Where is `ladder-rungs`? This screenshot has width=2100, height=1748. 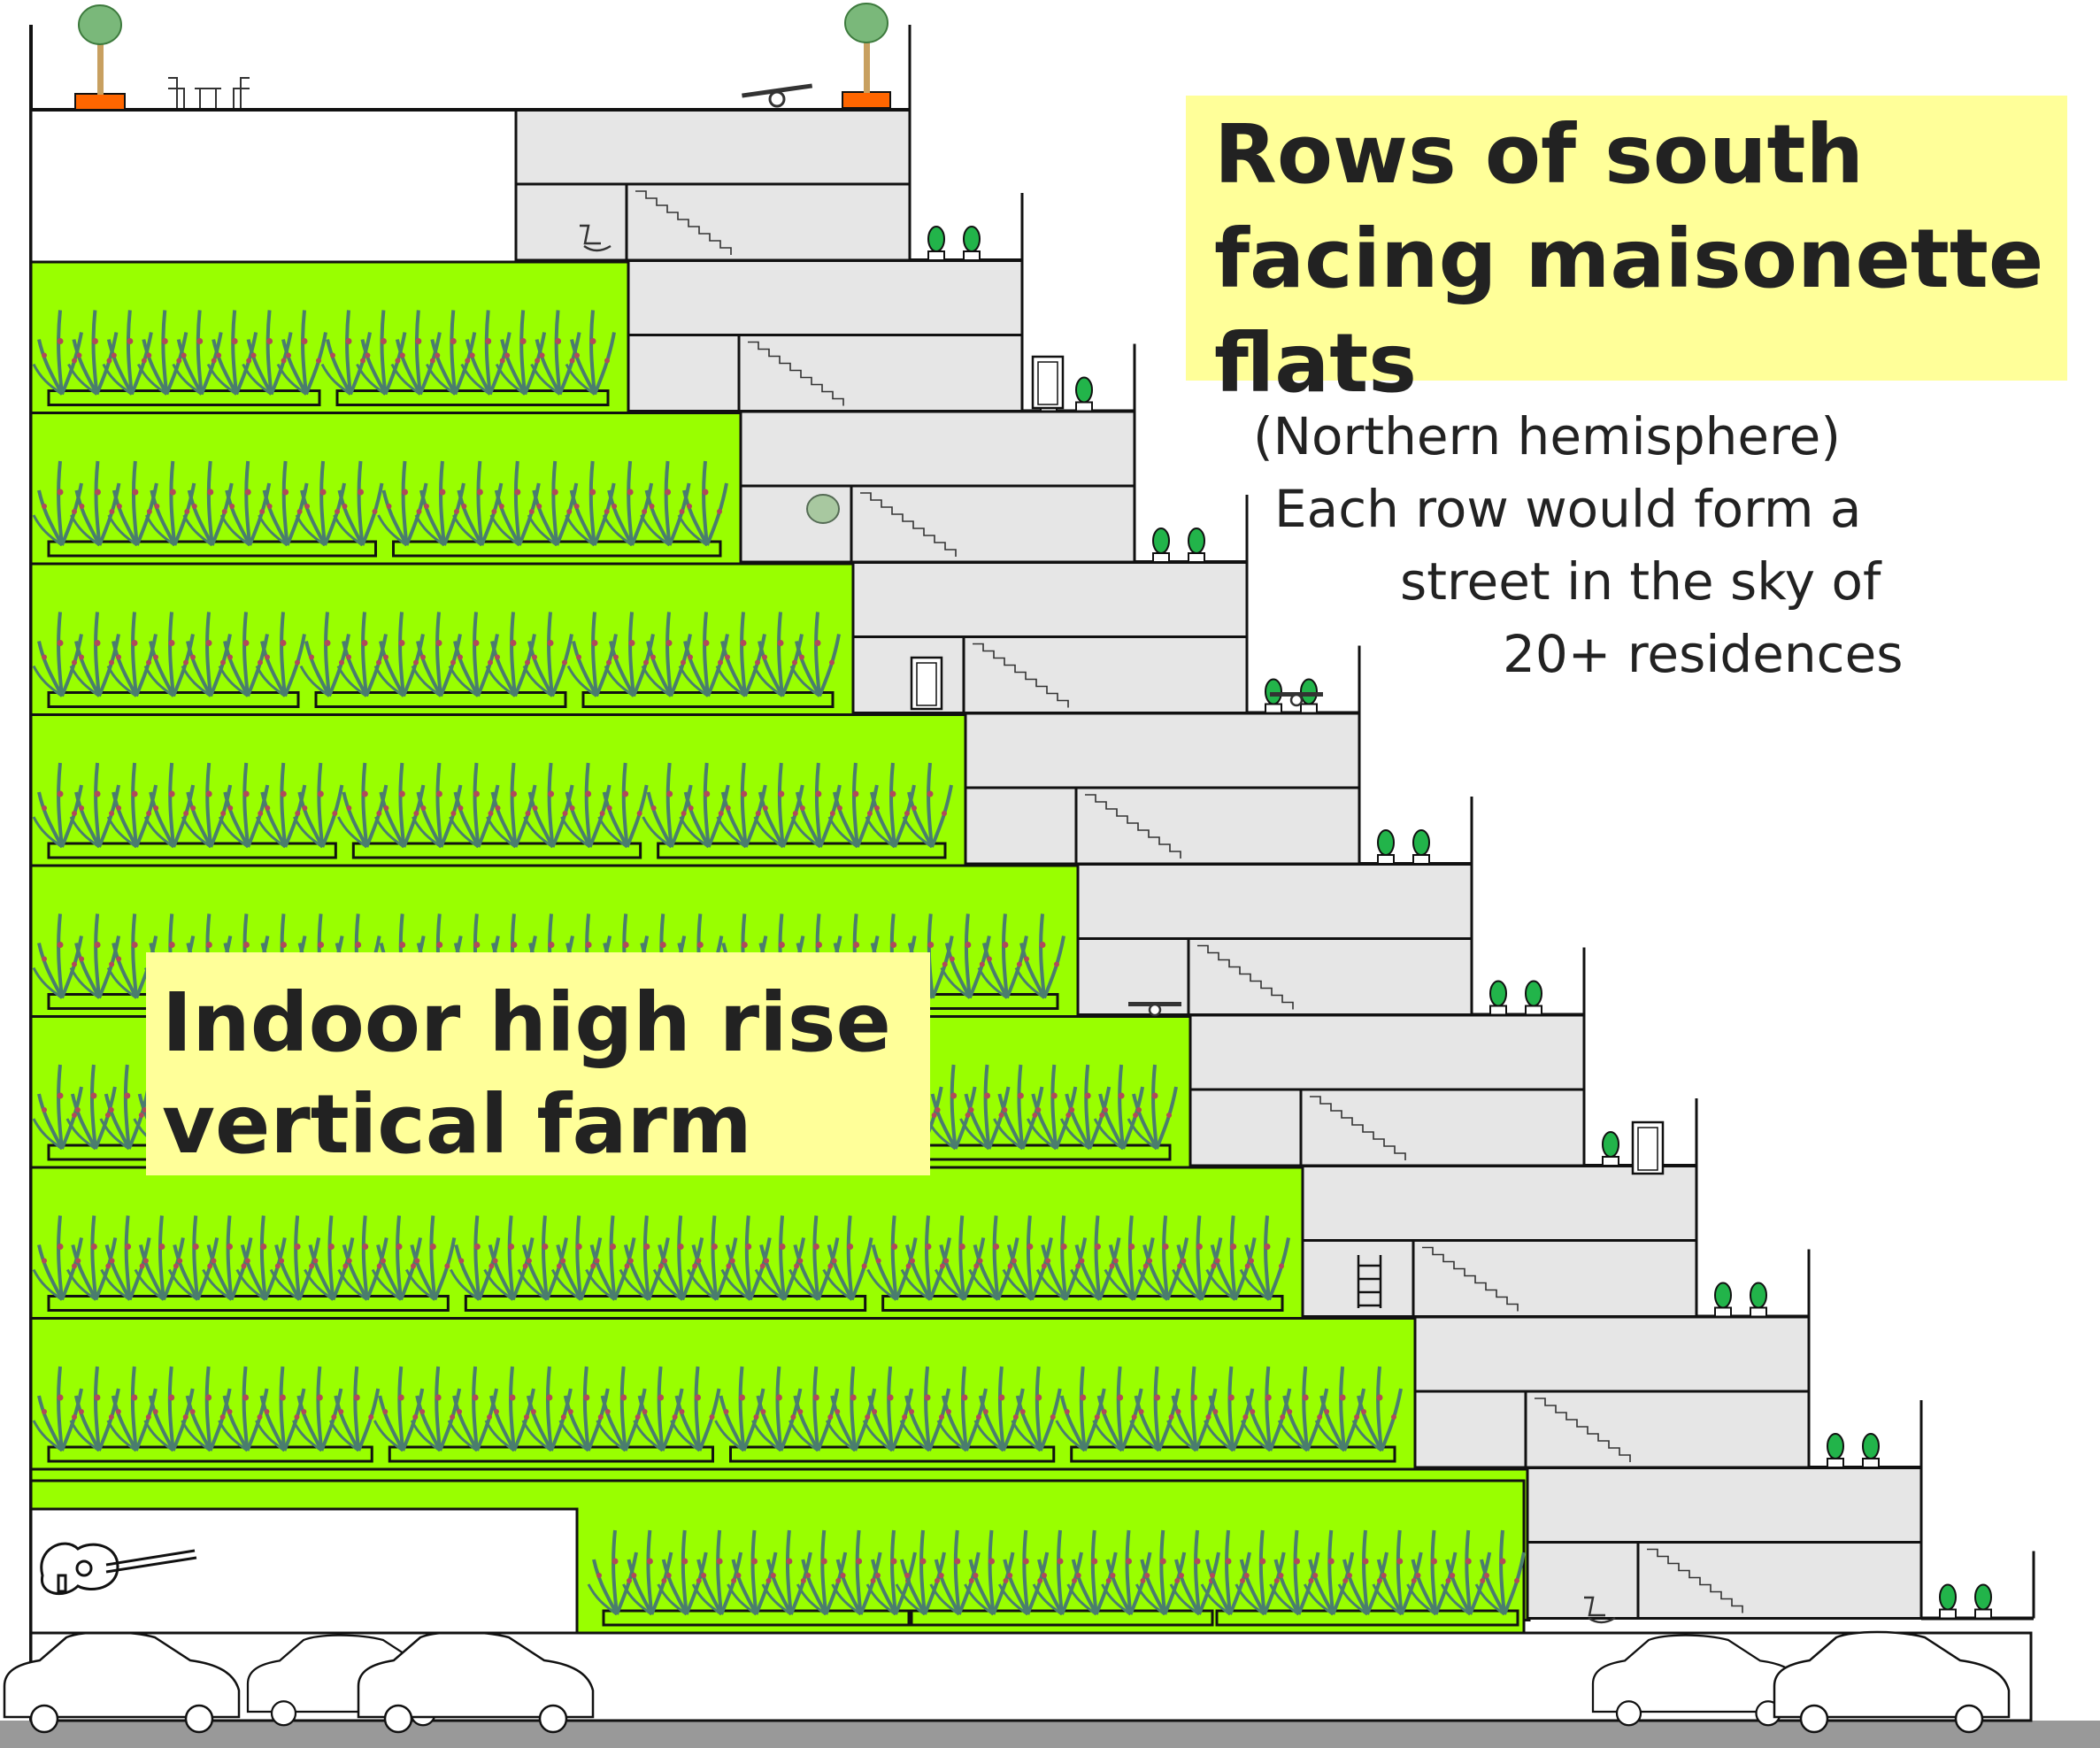 ladder-rungs is located at coordinates (1369, 1282).